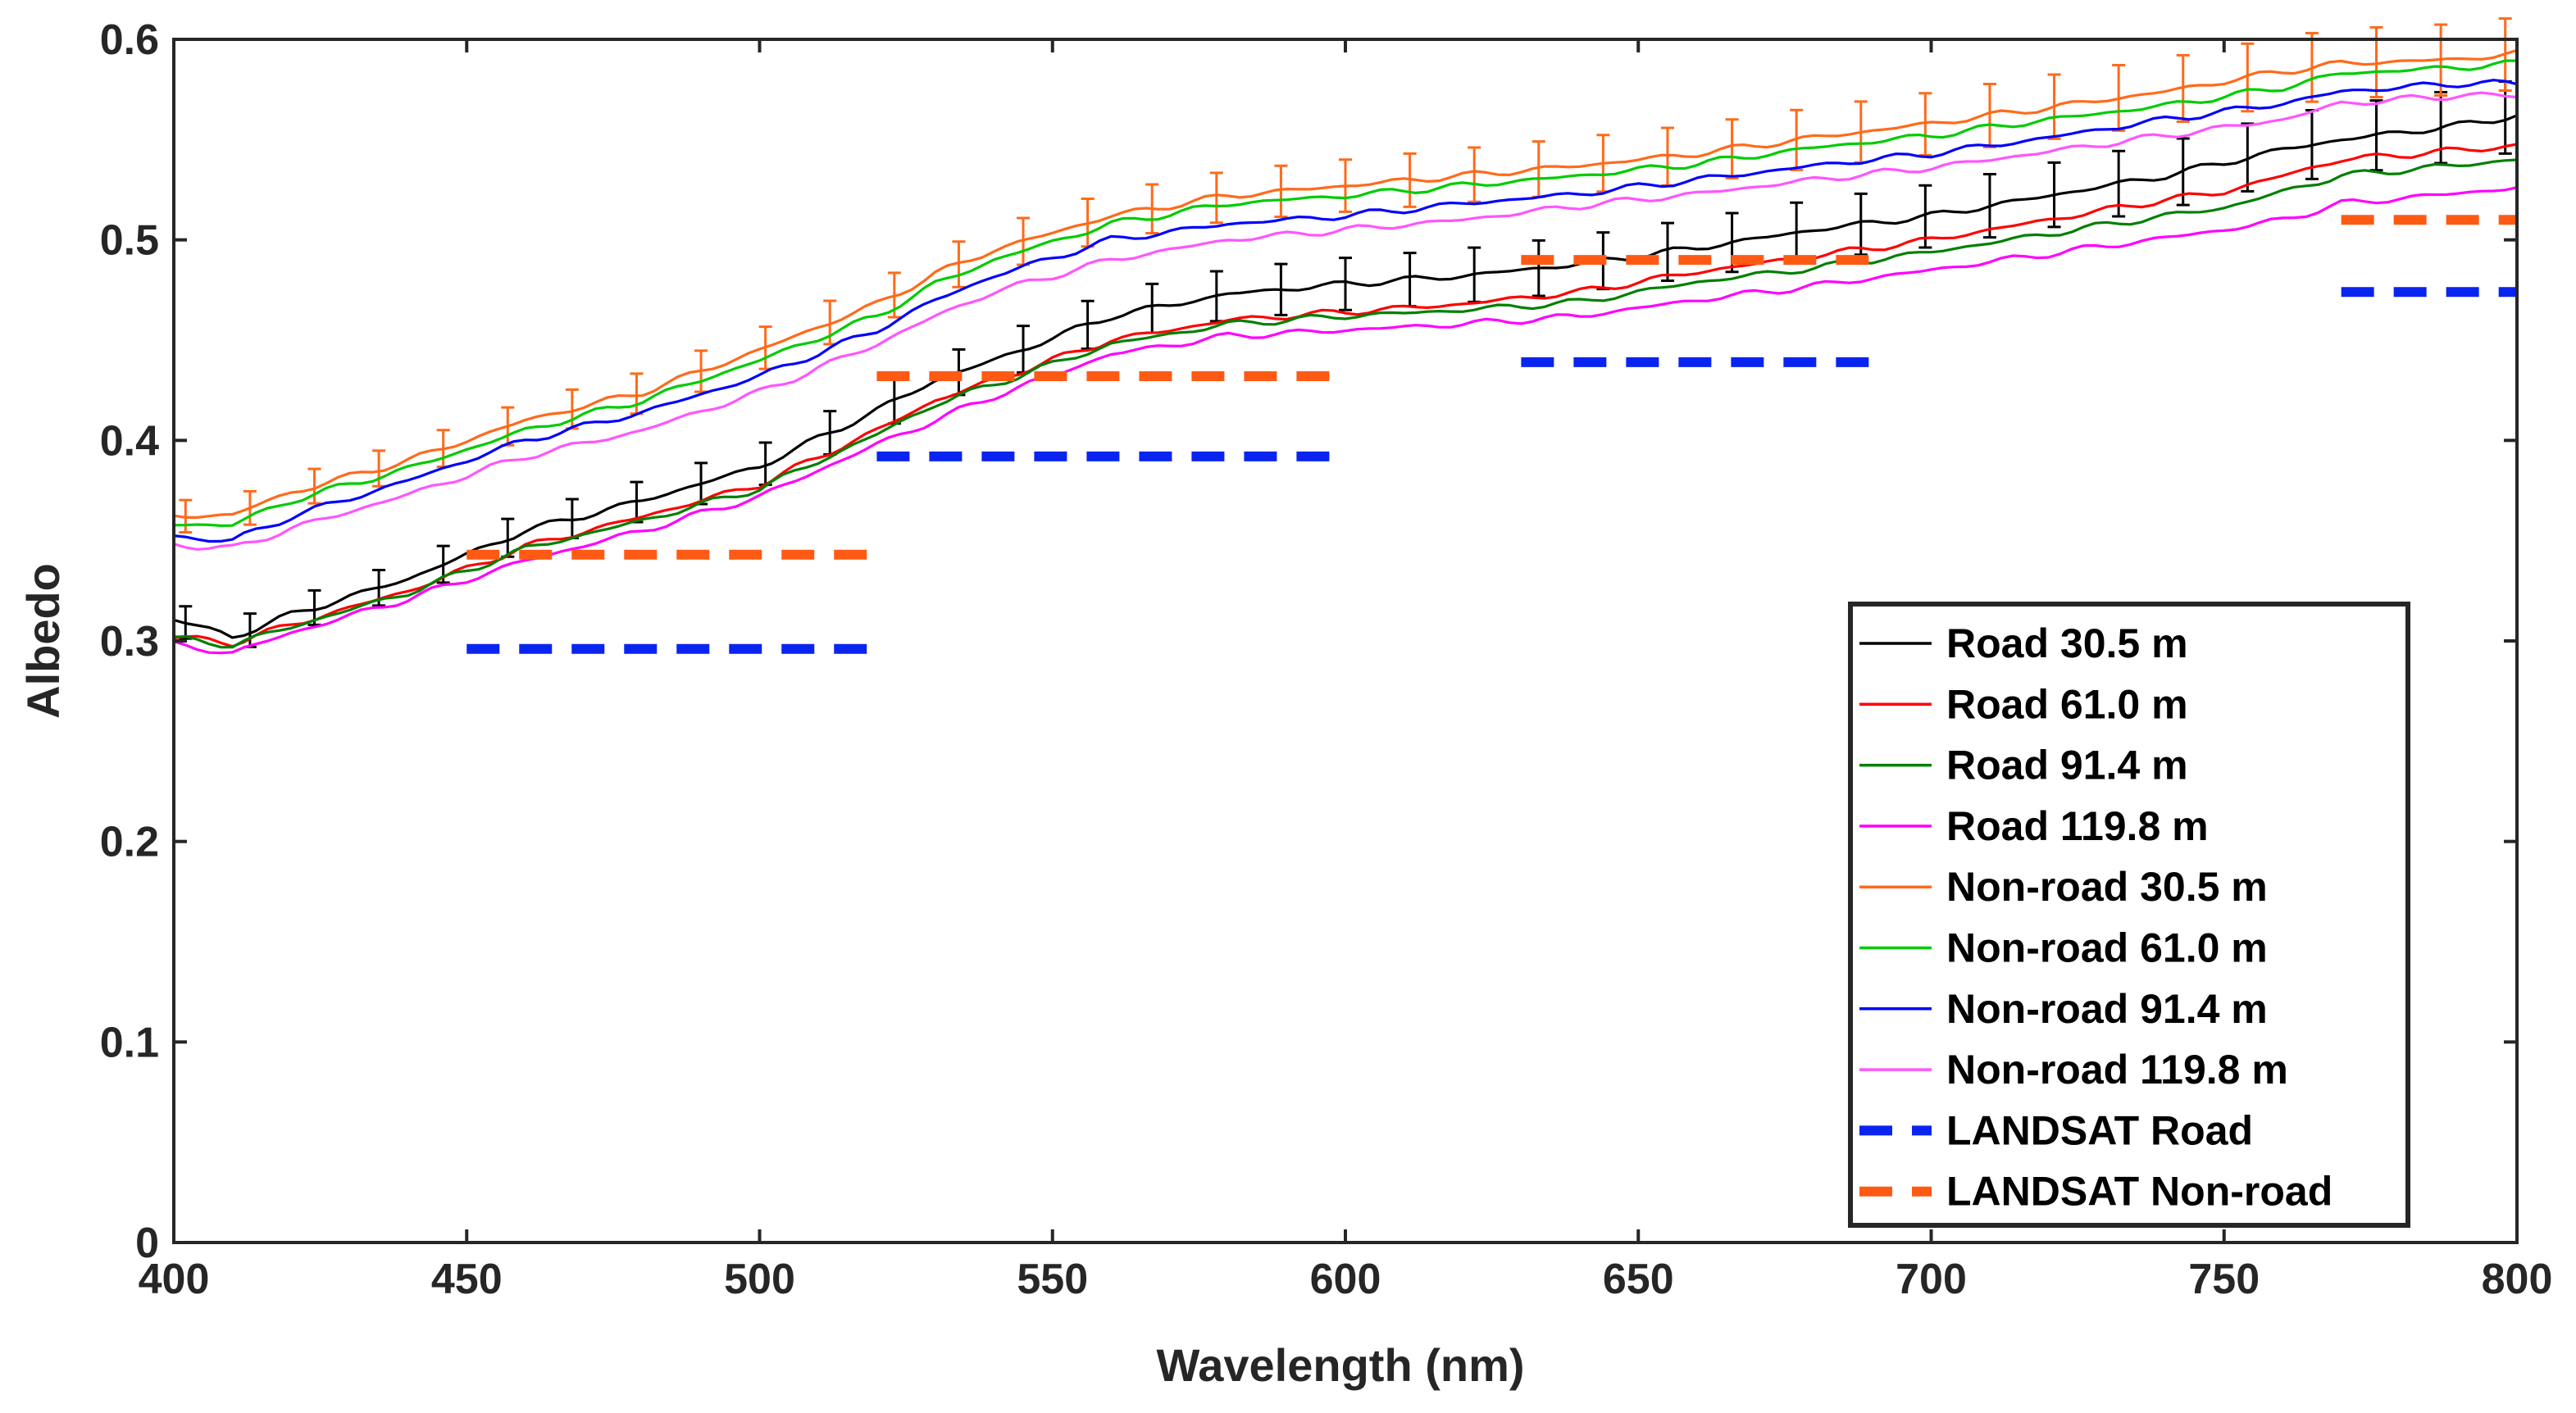 The image size is (2576, 1413). I want to click on legend-entry-non-road-91-4-m: Non-road 91.4 m, so click(2063, 1009).